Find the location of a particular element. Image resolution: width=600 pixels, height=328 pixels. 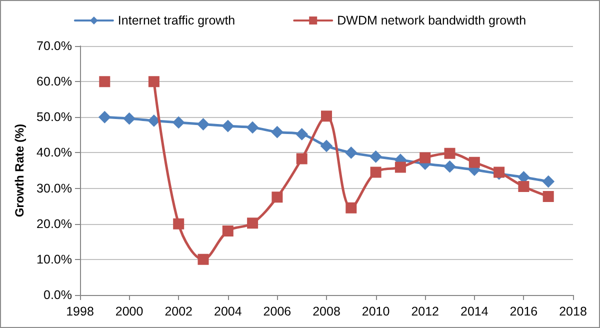

x-tick-label: 2000 is located at coordinates (129, 311).